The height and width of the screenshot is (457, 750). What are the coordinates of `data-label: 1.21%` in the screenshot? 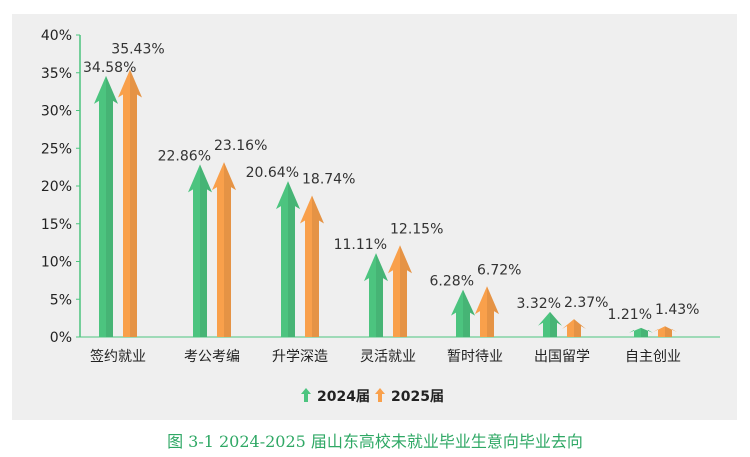 It's located at (630, 315).